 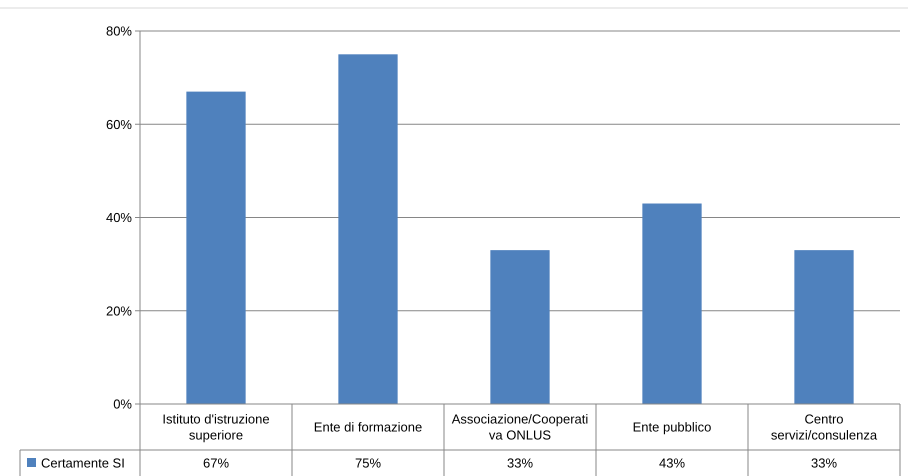 What do you see at coordinates (119, 31) in the screenshot?
I see `y-tick-label: 80%` at bounding box center [119, 31].